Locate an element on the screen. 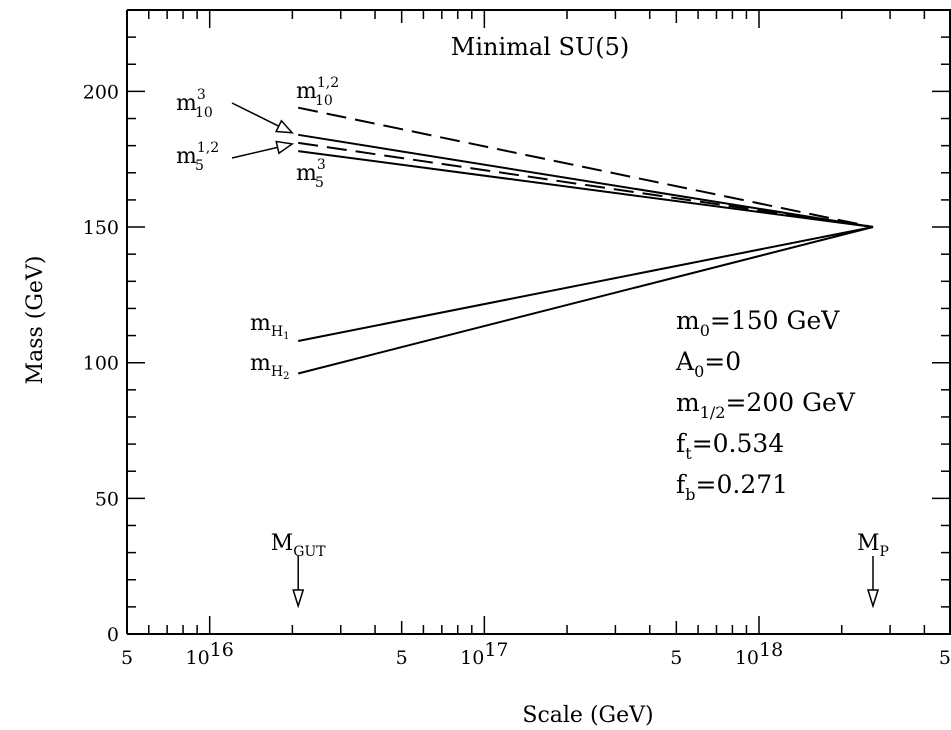  x-tick-label: 1017 is located at coordinates (484, 654).